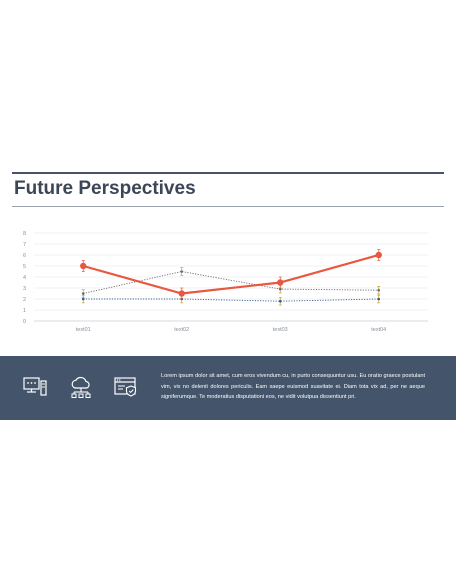 The height and width of the screenshot is (586, 456). What do you see at coordinates (24, 289) in the screenshot?
I see `y-tick-label: 3` at bounding box center [24, 289].